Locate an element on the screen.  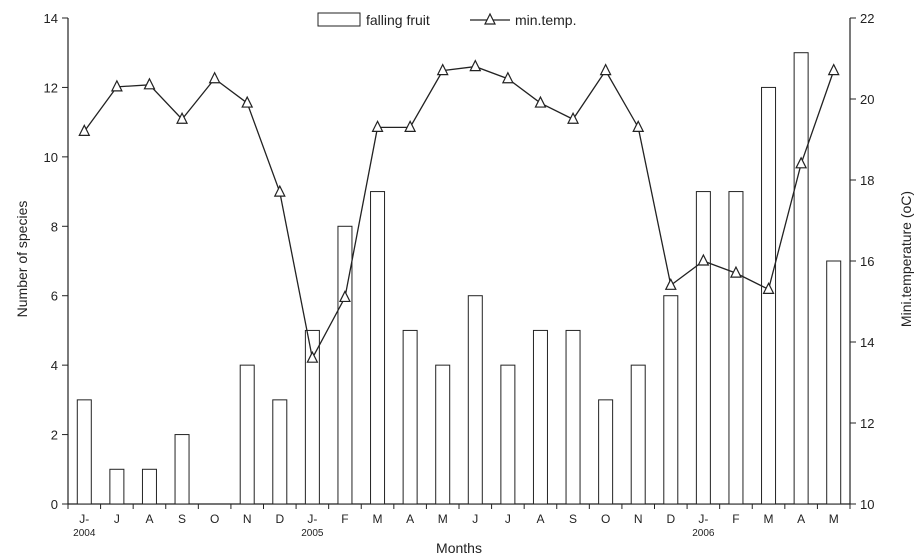
y2-tick-label: 18 is located at coordinates (867, 180).